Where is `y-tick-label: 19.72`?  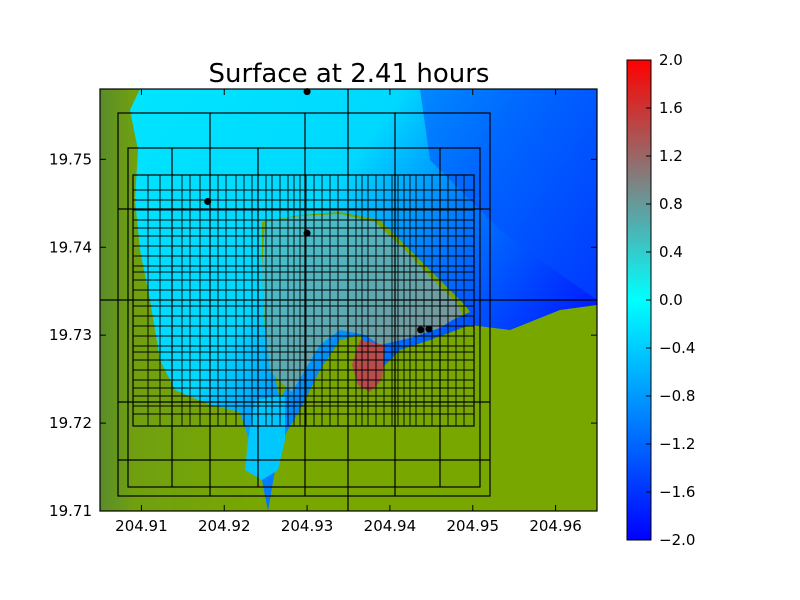
y-tick-label: 19.72 is located at coordinates (70, 423).